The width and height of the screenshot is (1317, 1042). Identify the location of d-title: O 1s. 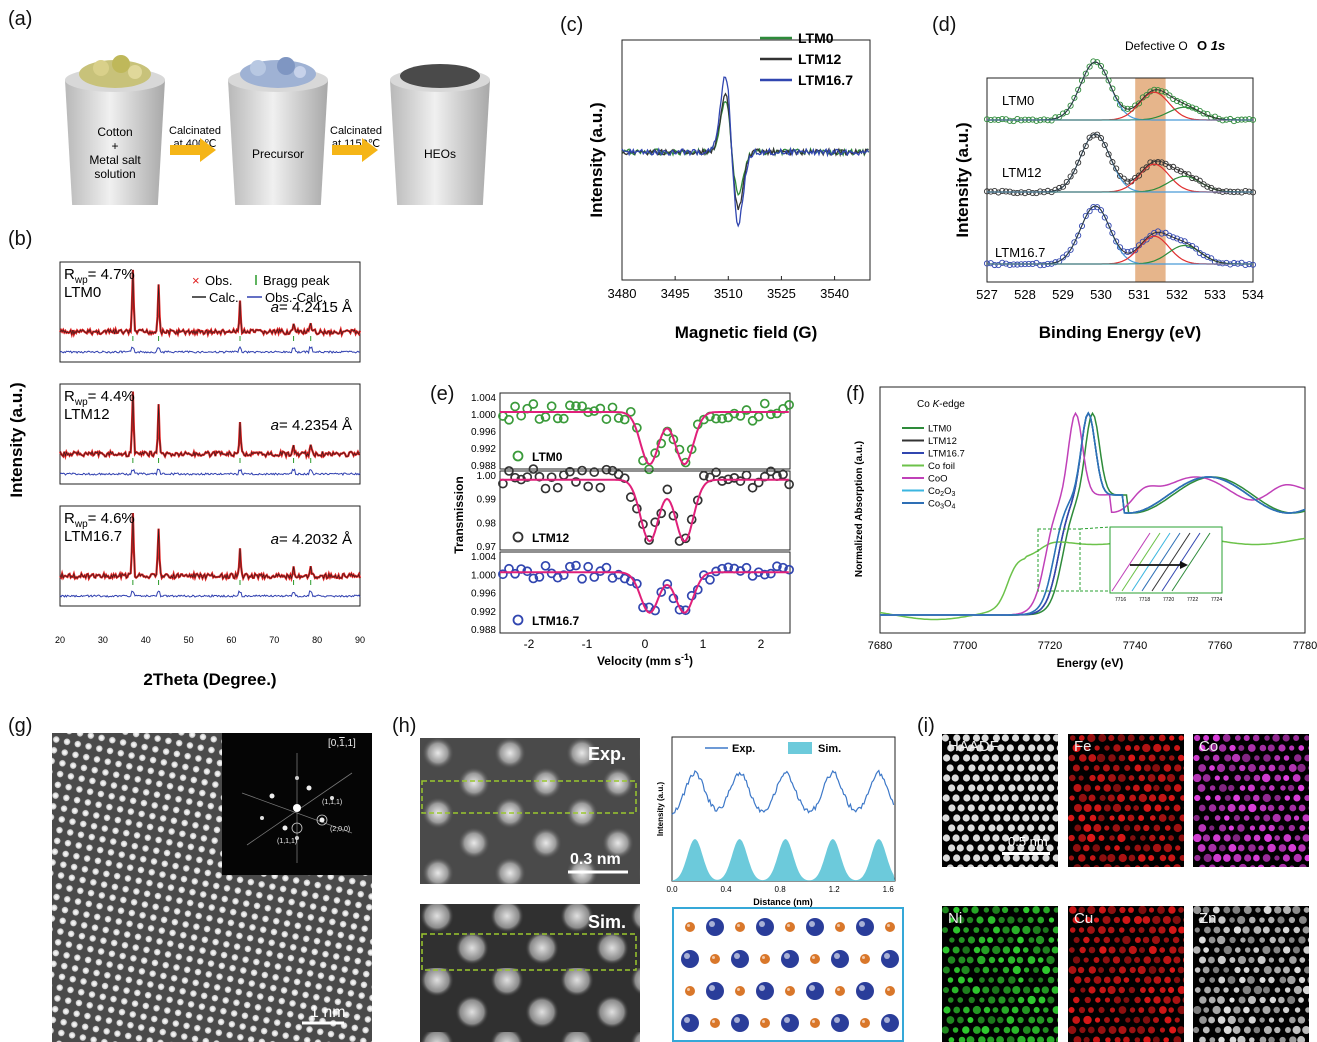
(1211, 45).